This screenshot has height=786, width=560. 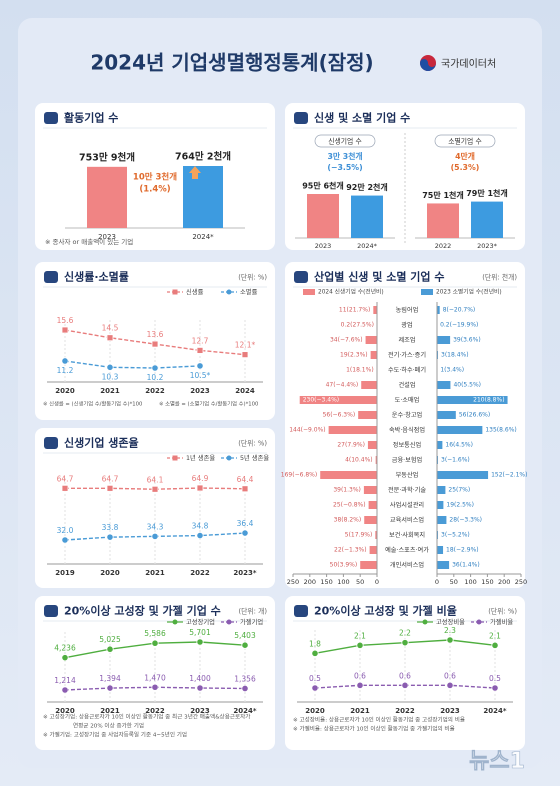 What do you see at coordinates (89, 241) in the screenshot?
I see `note: ※ 종사자 or 매출액이 있는 기업` at bounding box center [89, 241].